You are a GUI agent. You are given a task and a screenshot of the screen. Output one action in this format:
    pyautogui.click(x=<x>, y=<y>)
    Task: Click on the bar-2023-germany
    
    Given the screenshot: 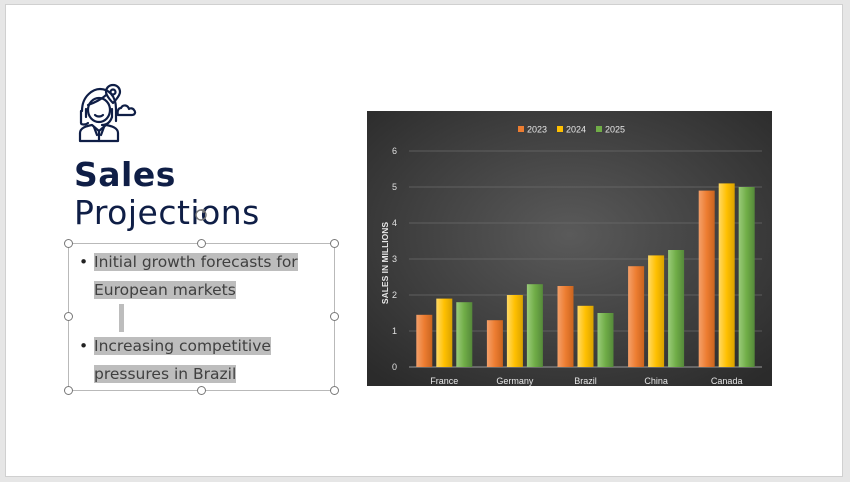 What is the action you would take?
    pyautogui.click(x=494, y=343)
    